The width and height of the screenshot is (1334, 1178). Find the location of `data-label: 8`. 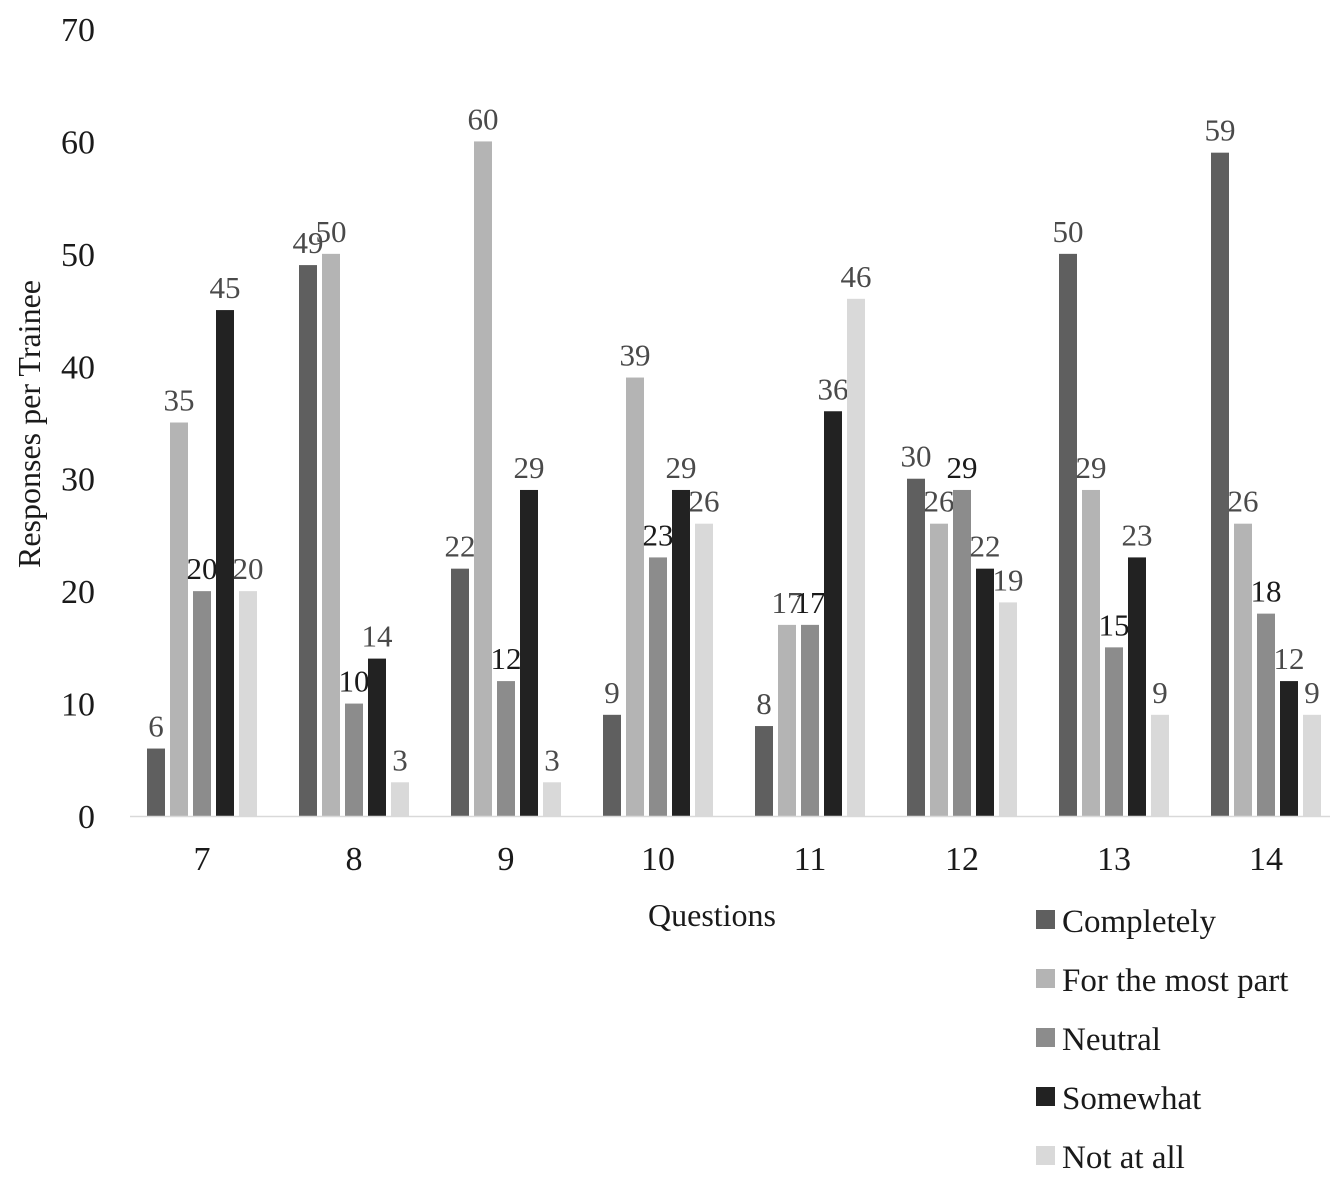

data-label: 8 is located at coordinates (764, 703).